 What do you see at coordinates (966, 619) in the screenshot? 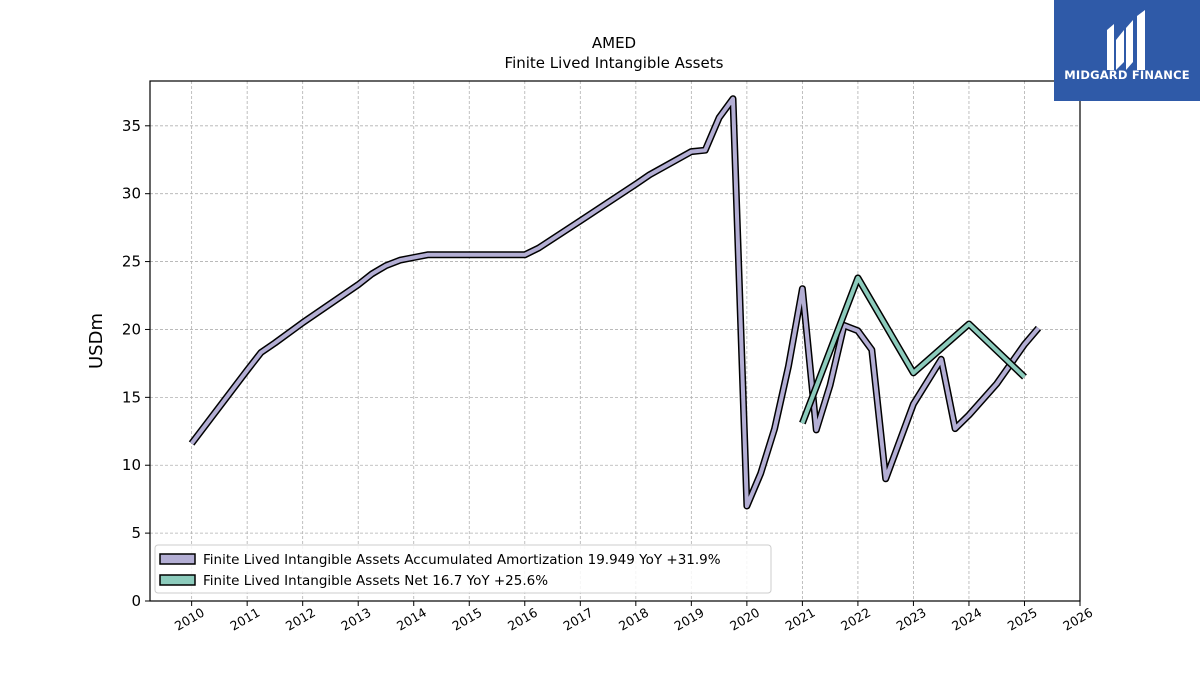
I see `x-tick-label: 2024` at bounding box center [966, 619].